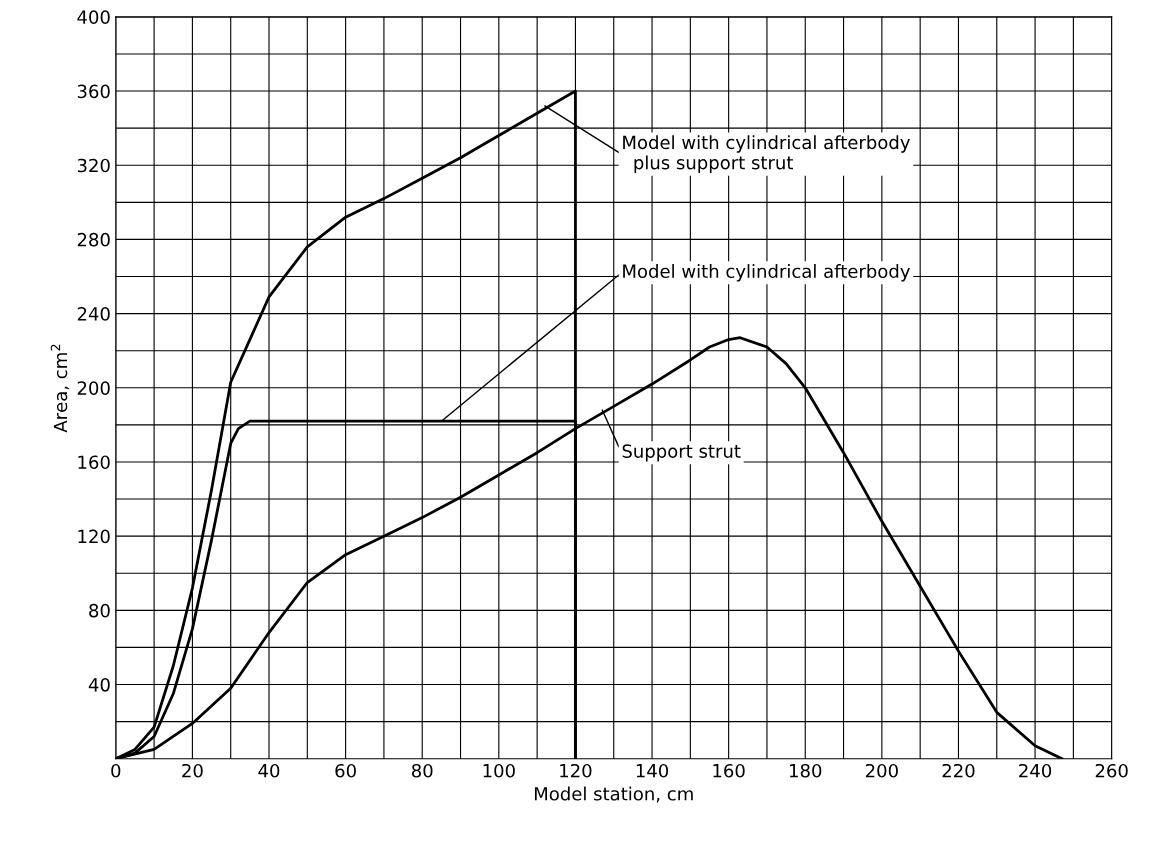 The height and width of the screenshot is (843, 1158). I want to click on y-tick-label: 40, so click(99, 684).